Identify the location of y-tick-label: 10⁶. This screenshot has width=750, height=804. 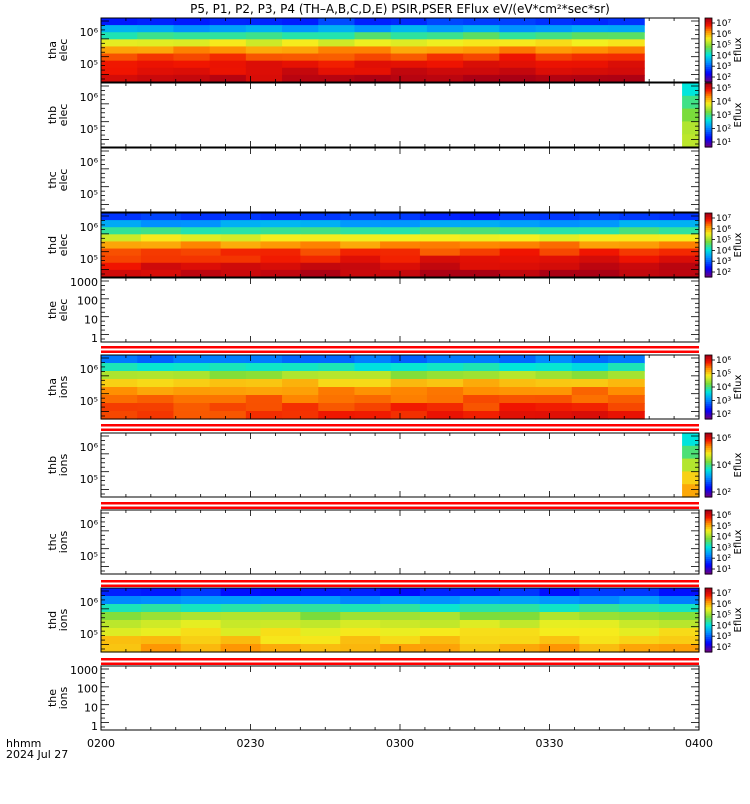
(89, 524).